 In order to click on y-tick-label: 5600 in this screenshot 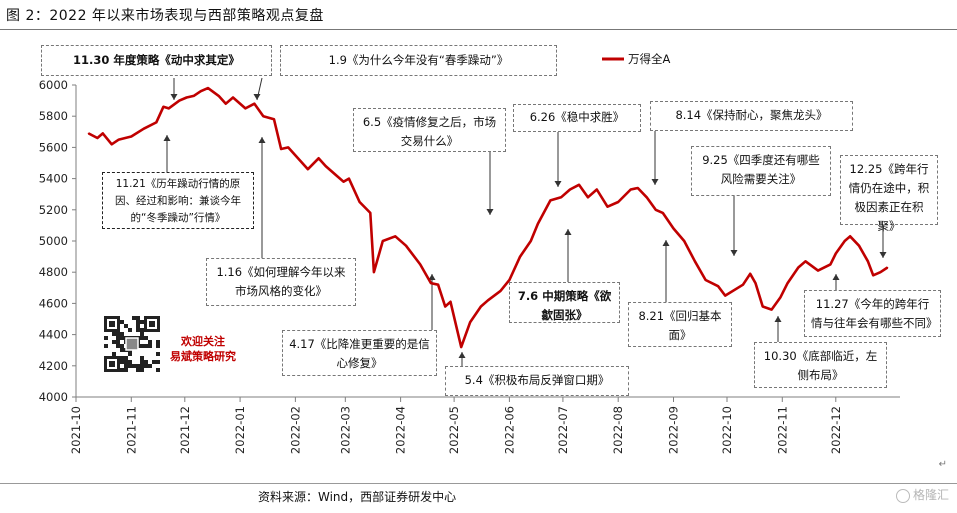, I will do `click(53, 147)`.